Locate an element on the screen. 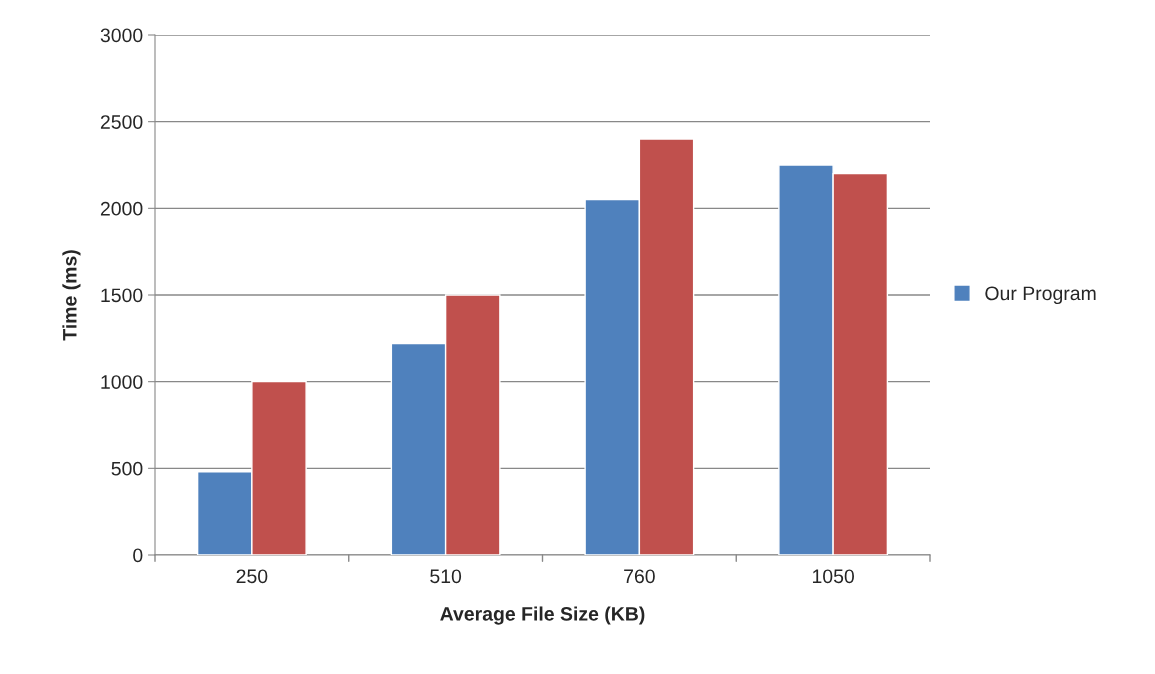 The width and height of the screenshot is (1155, 674). legend-label: Our Program is located at coordinates (1040, 295).